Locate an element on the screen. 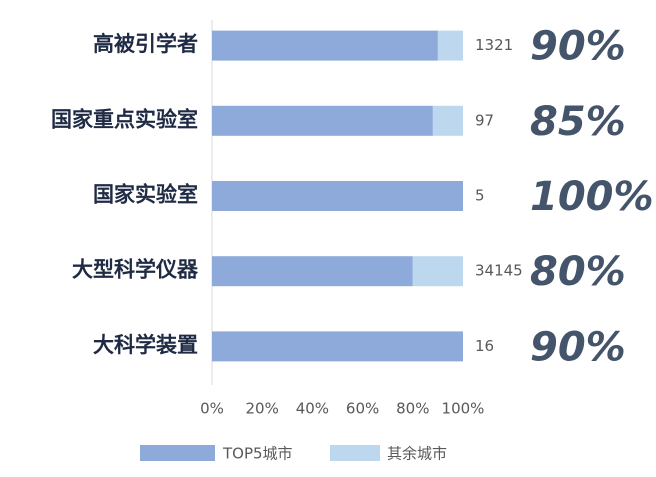 The image size is (656, 477). total-label: 97 is located at coordinates (484, 120).